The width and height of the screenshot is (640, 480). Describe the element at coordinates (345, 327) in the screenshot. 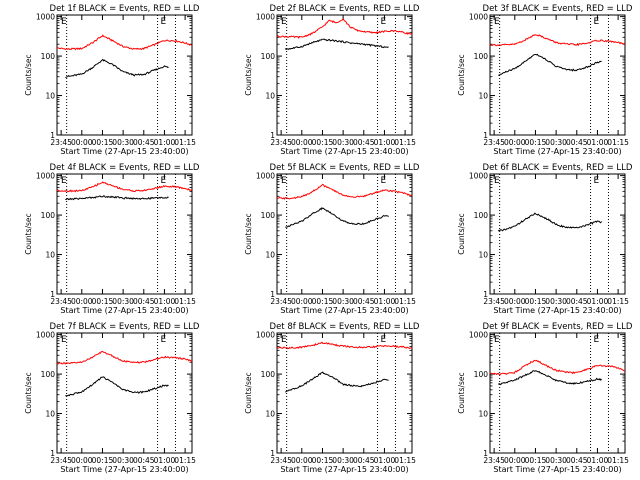

I see `chart-title: Det 8f BLACK = Events, RED = LLD` at that location.